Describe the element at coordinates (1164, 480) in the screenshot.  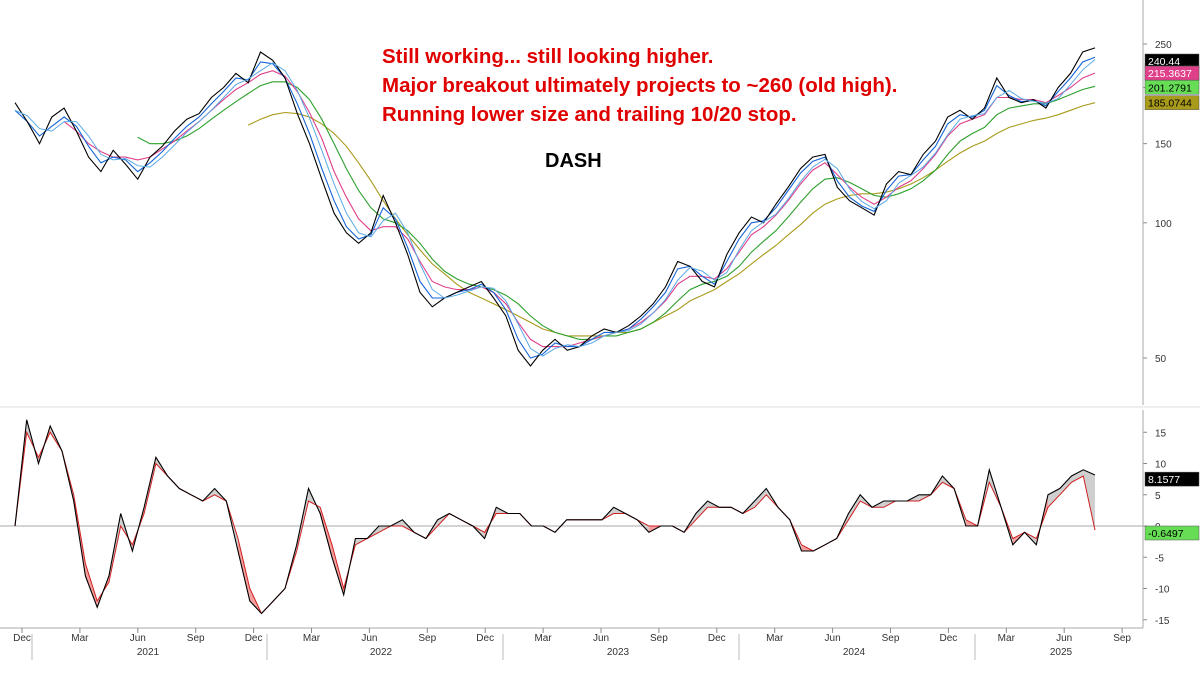
I see `badge-osc-text: 8.1577` at that location.